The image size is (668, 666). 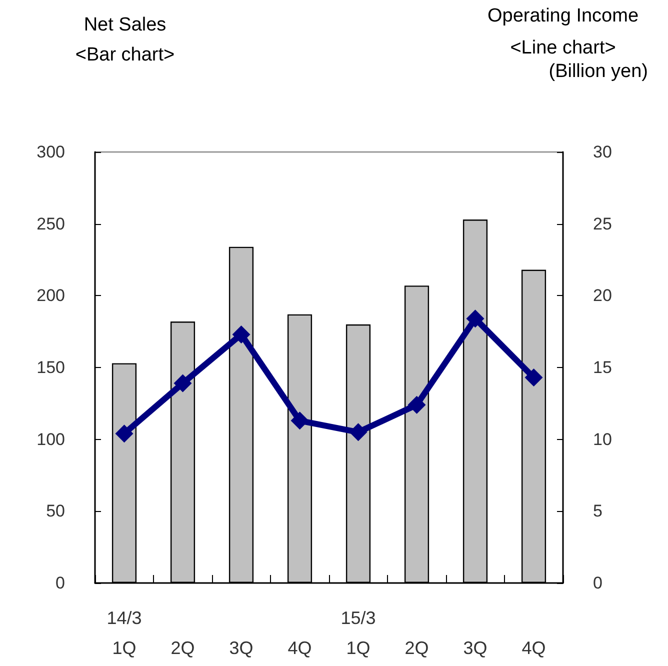 I want to click on y2-tick-label: 30, so click(x=602, y=152).